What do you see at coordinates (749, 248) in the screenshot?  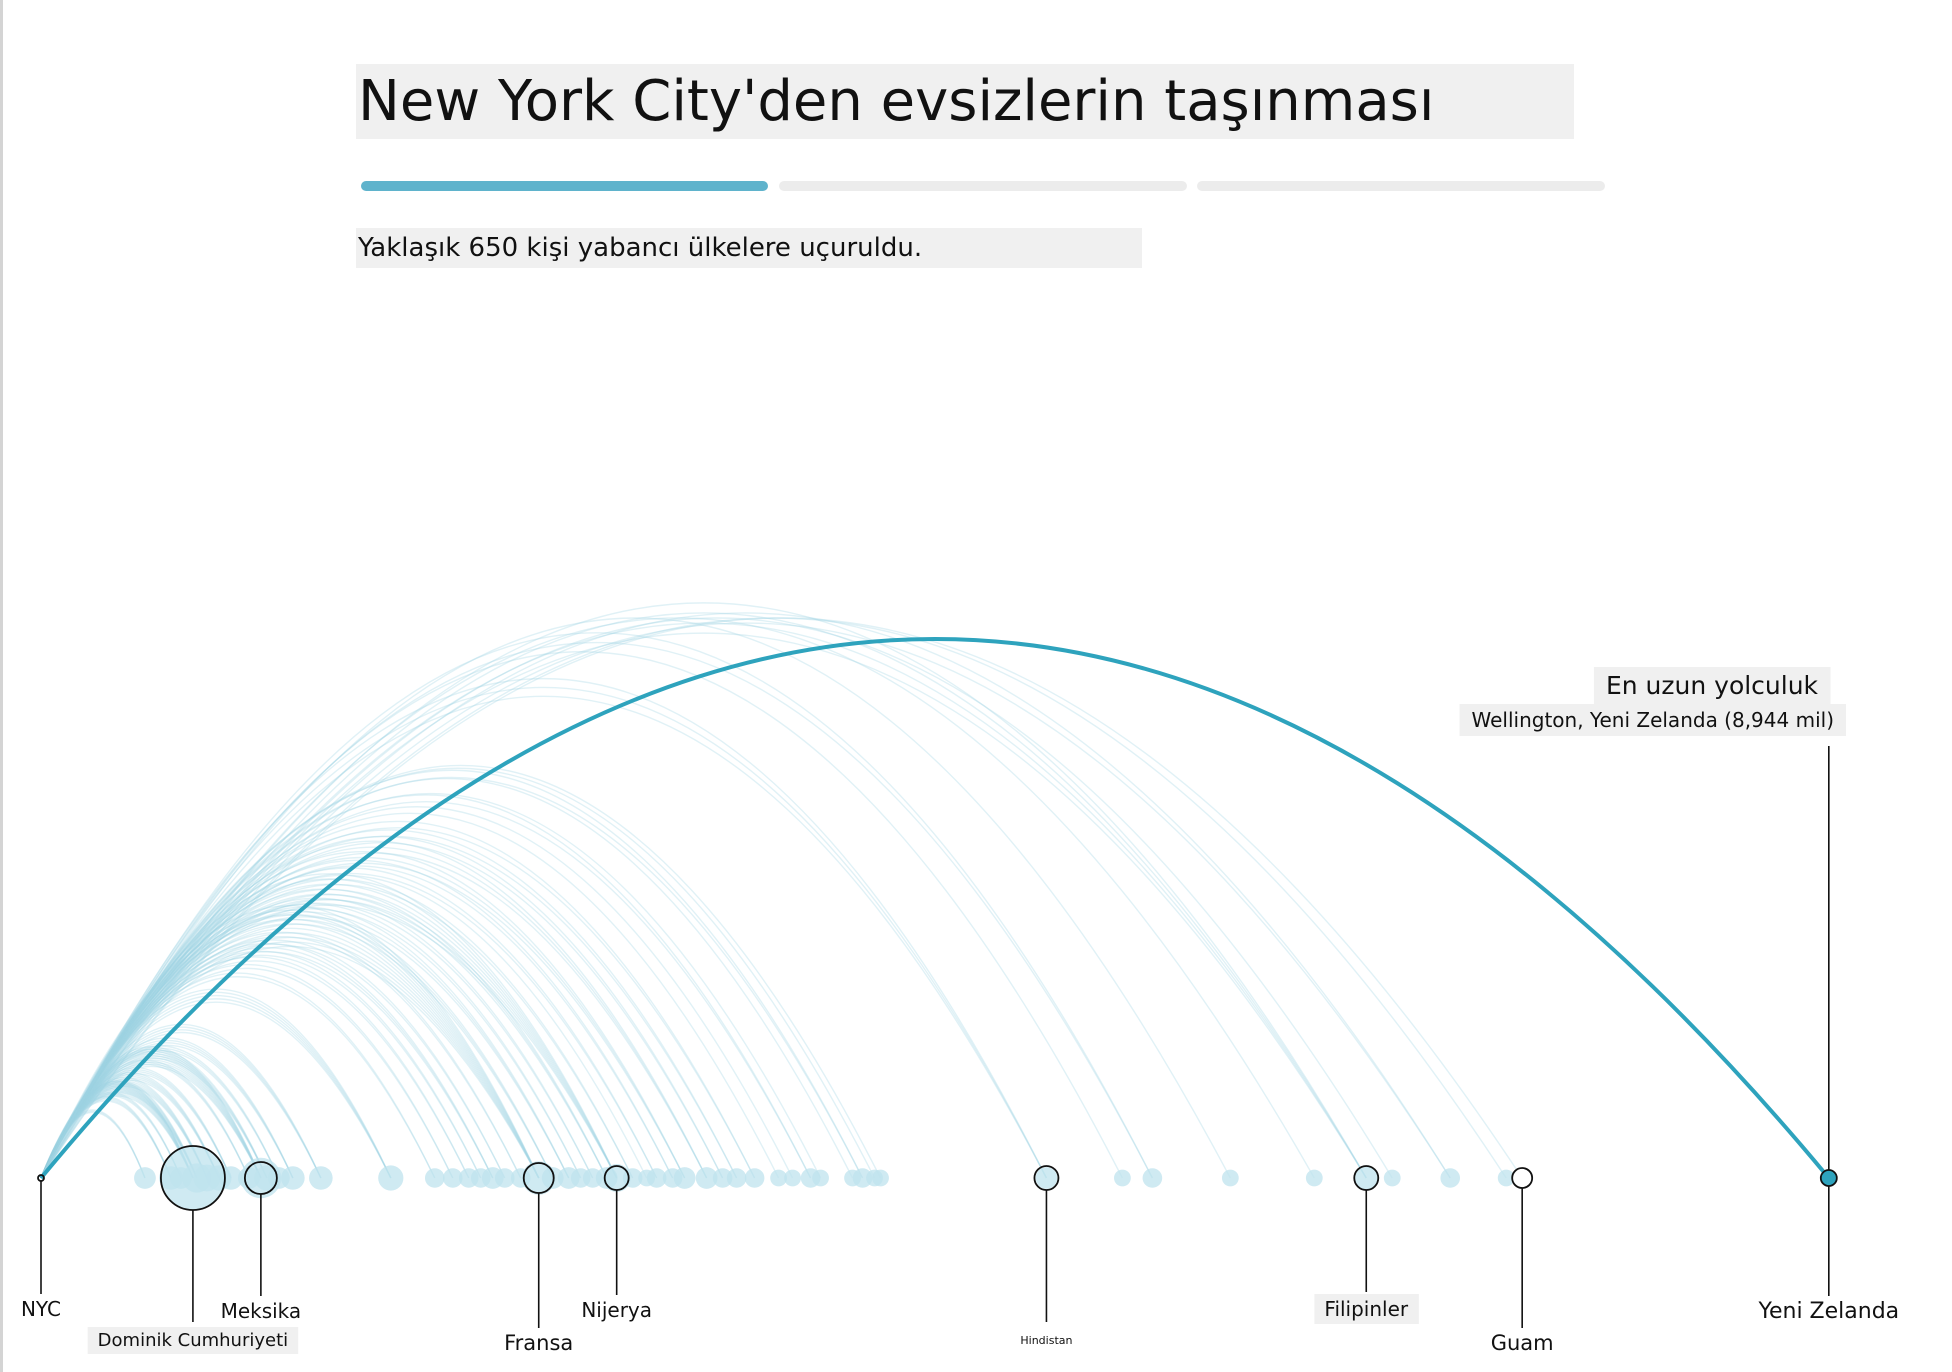 I see `subtitle-background` at bounding box center [749, 248].